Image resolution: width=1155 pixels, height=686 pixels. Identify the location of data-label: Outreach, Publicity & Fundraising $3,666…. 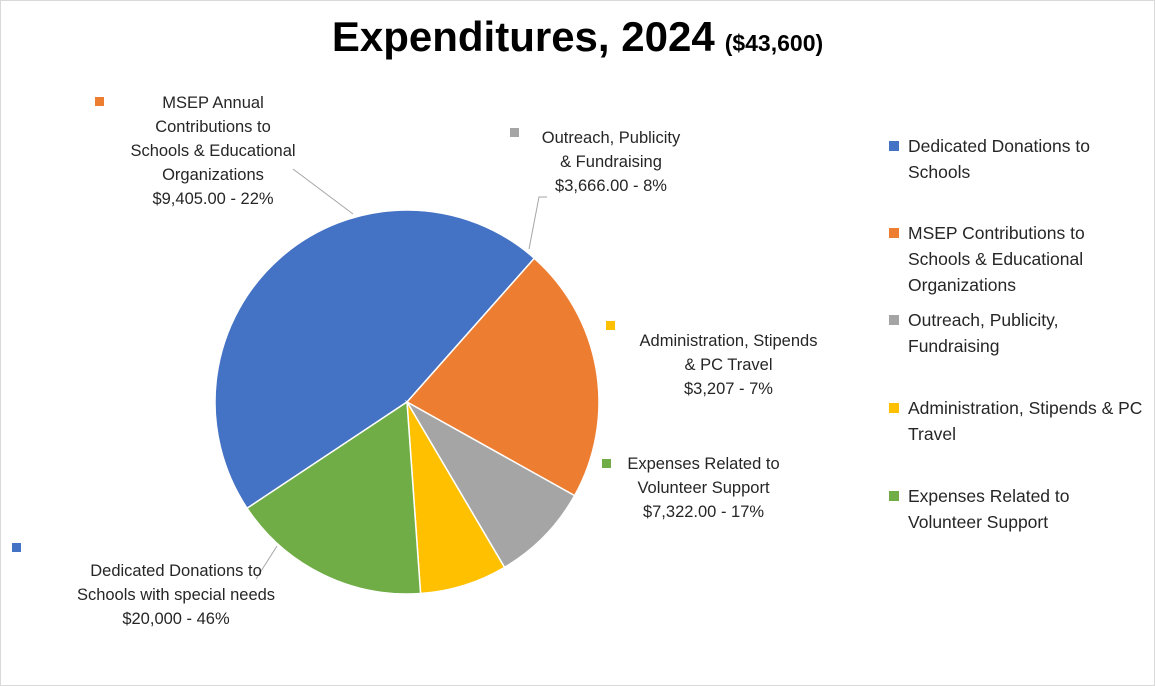
(611, 162).